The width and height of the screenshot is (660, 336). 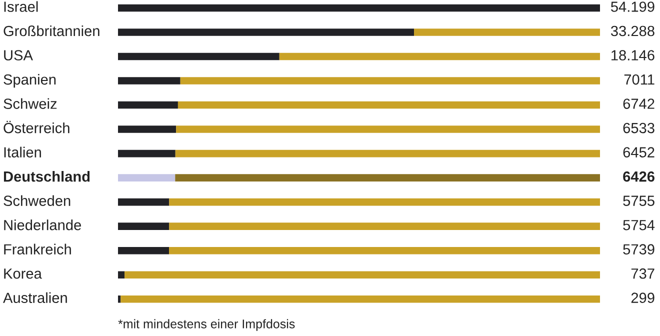 I want to click on y-tick-label: Italien, so click(x=22, y=152).